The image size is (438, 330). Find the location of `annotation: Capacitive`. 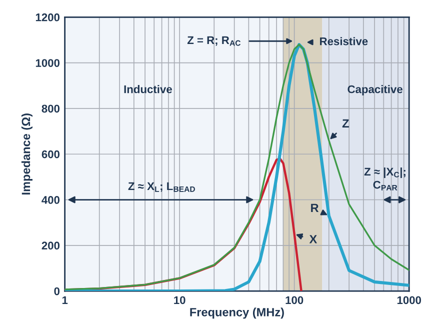

annotation: Capacitive is located at coordinates (375, 90).